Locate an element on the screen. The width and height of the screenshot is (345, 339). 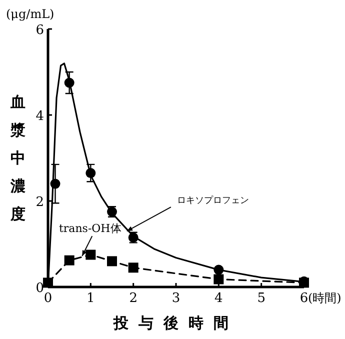
y-tick-label: 4 is located at coordinates (40, 116).